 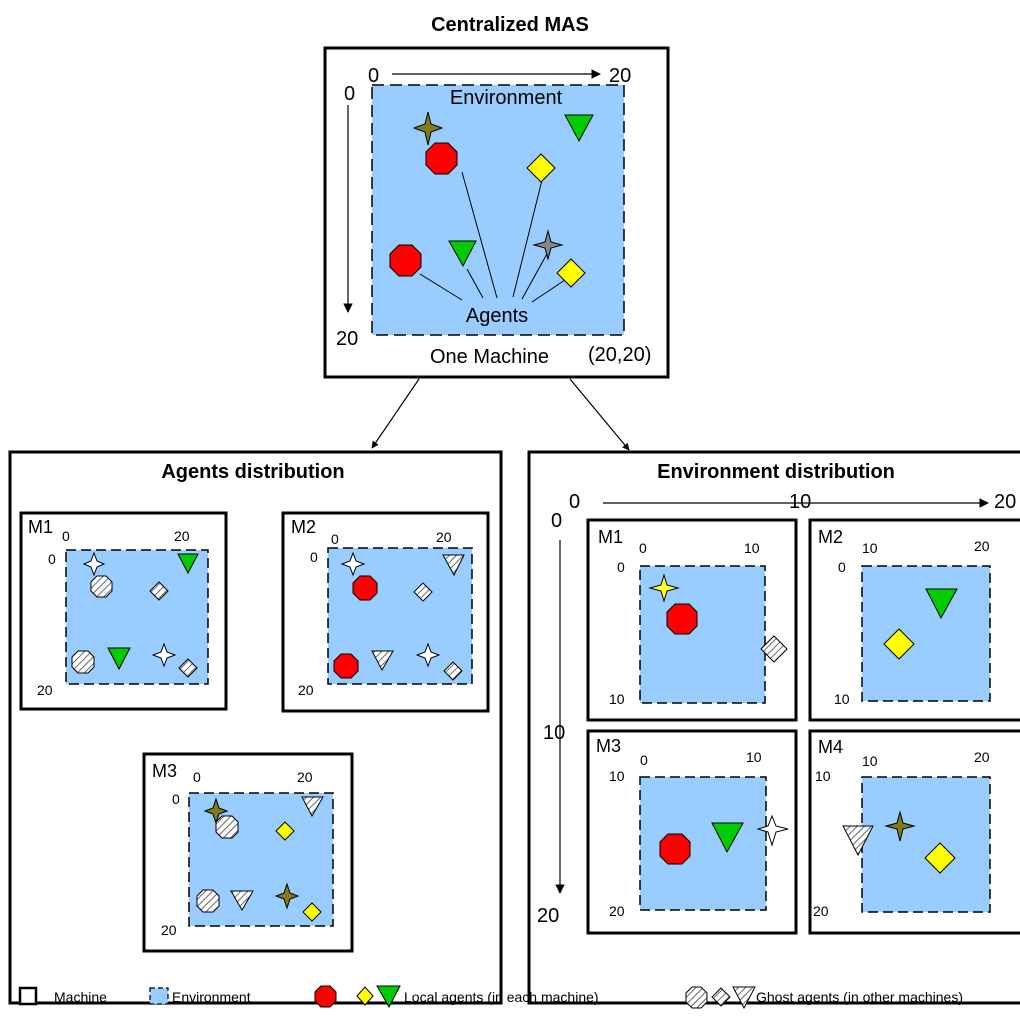 I want to click on top-axis-y-start: 0, so click(x=349, y=94).